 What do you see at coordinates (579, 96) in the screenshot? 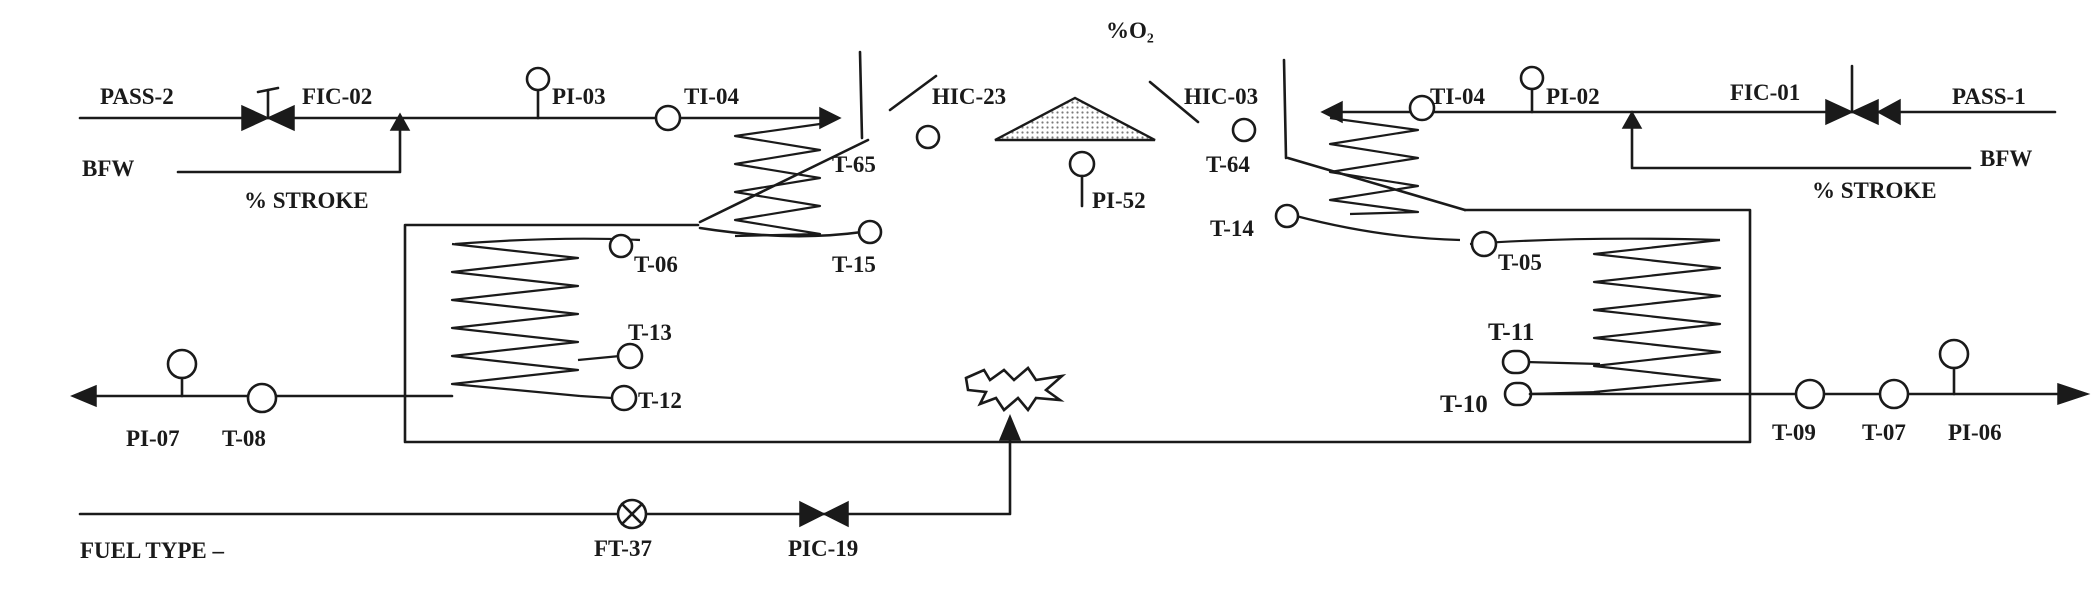
I see `pi03-label: PI-03` at bounding box center [579, 96].